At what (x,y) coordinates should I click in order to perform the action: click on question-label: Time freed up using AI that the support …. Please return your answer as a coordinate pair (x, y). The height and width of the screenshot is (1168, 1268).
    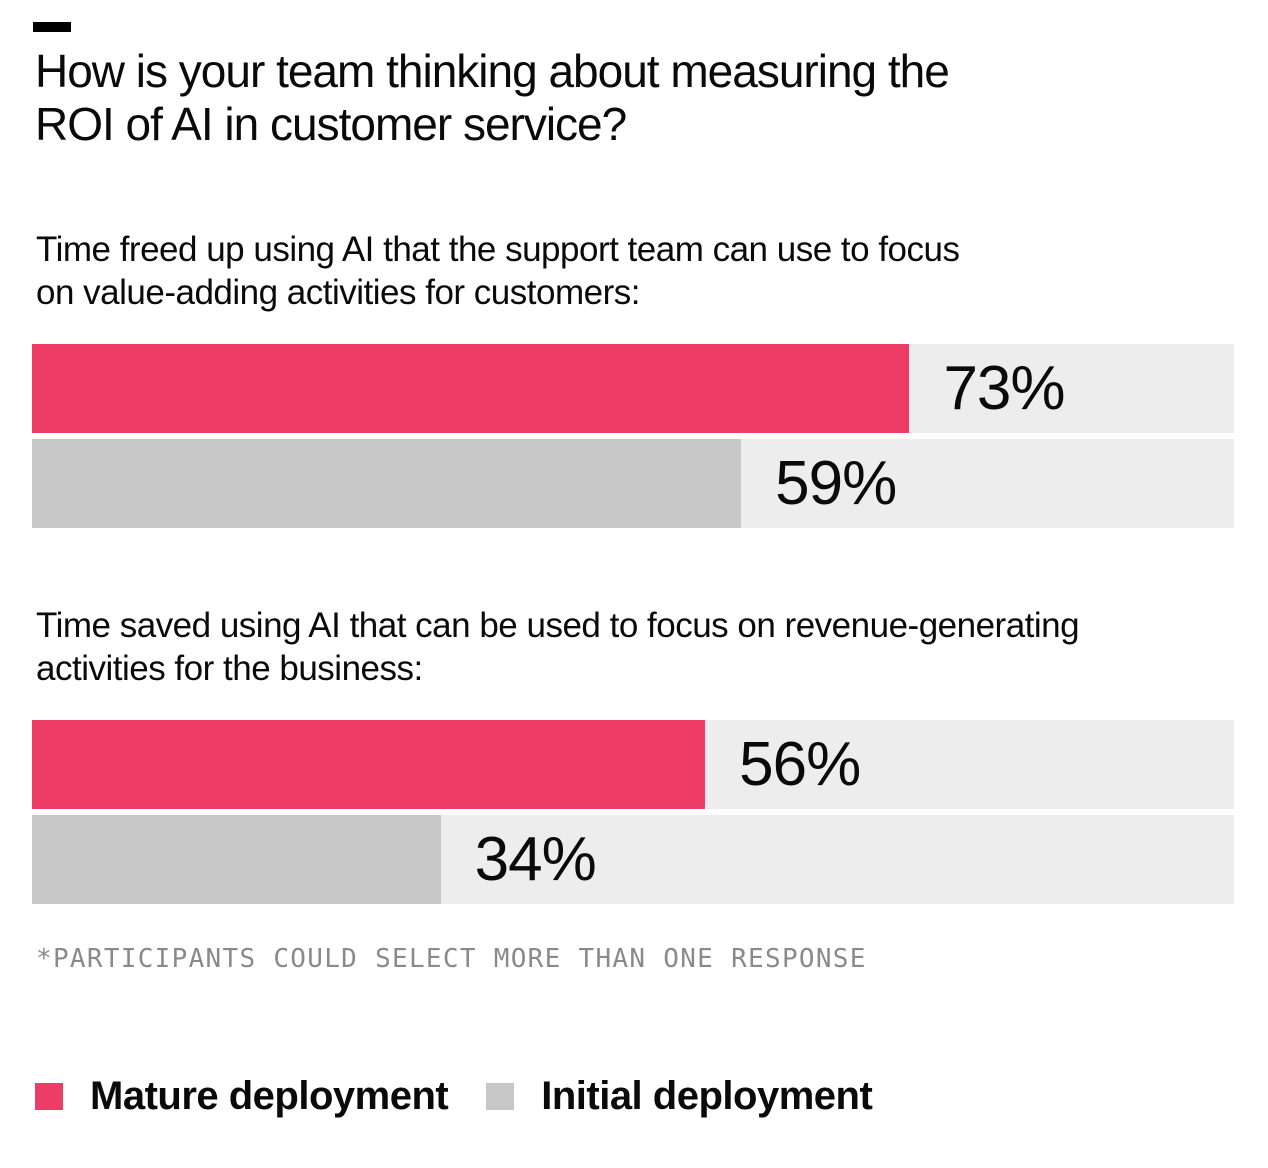
    Looking at the image, I should click on (498, 270).